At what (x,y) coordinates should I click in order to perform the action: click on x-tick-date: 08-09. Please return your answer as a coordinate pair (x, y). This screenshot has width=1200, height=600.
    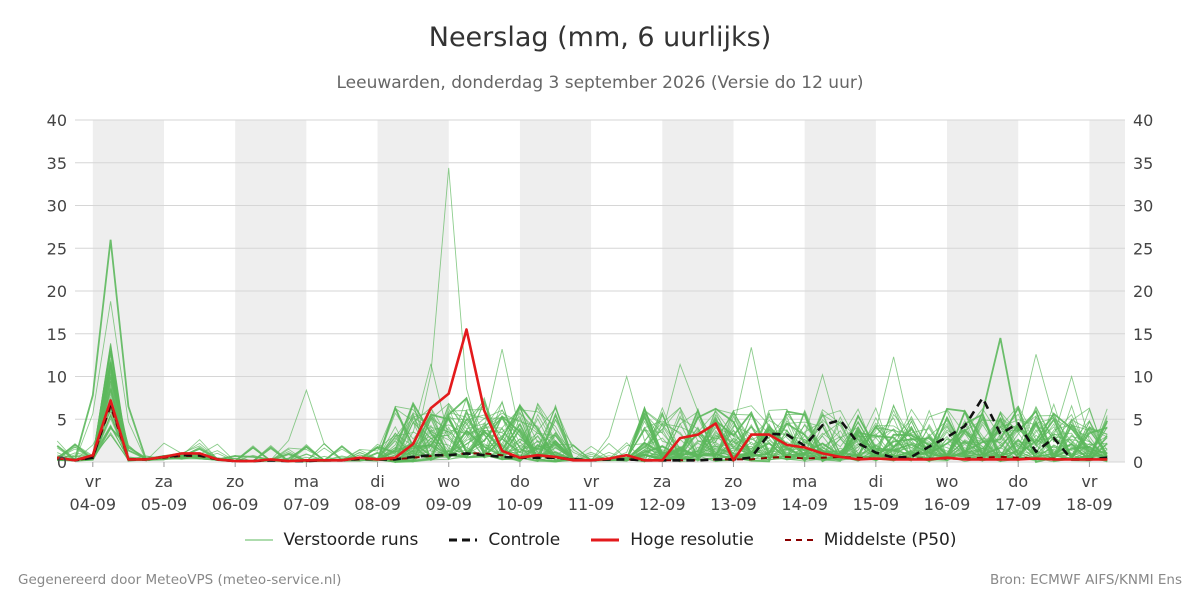
    Looking at the image, I should click on (377, 504).